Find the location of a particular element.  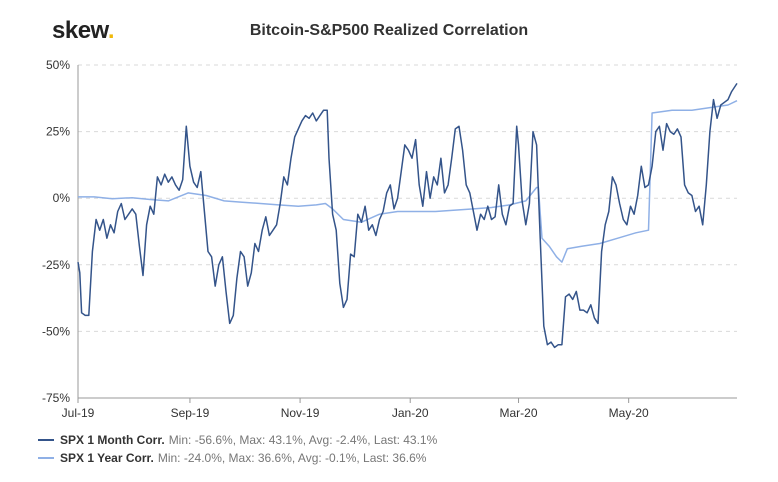

x-tick-label: May-20 is located at coordinates (629, 413).